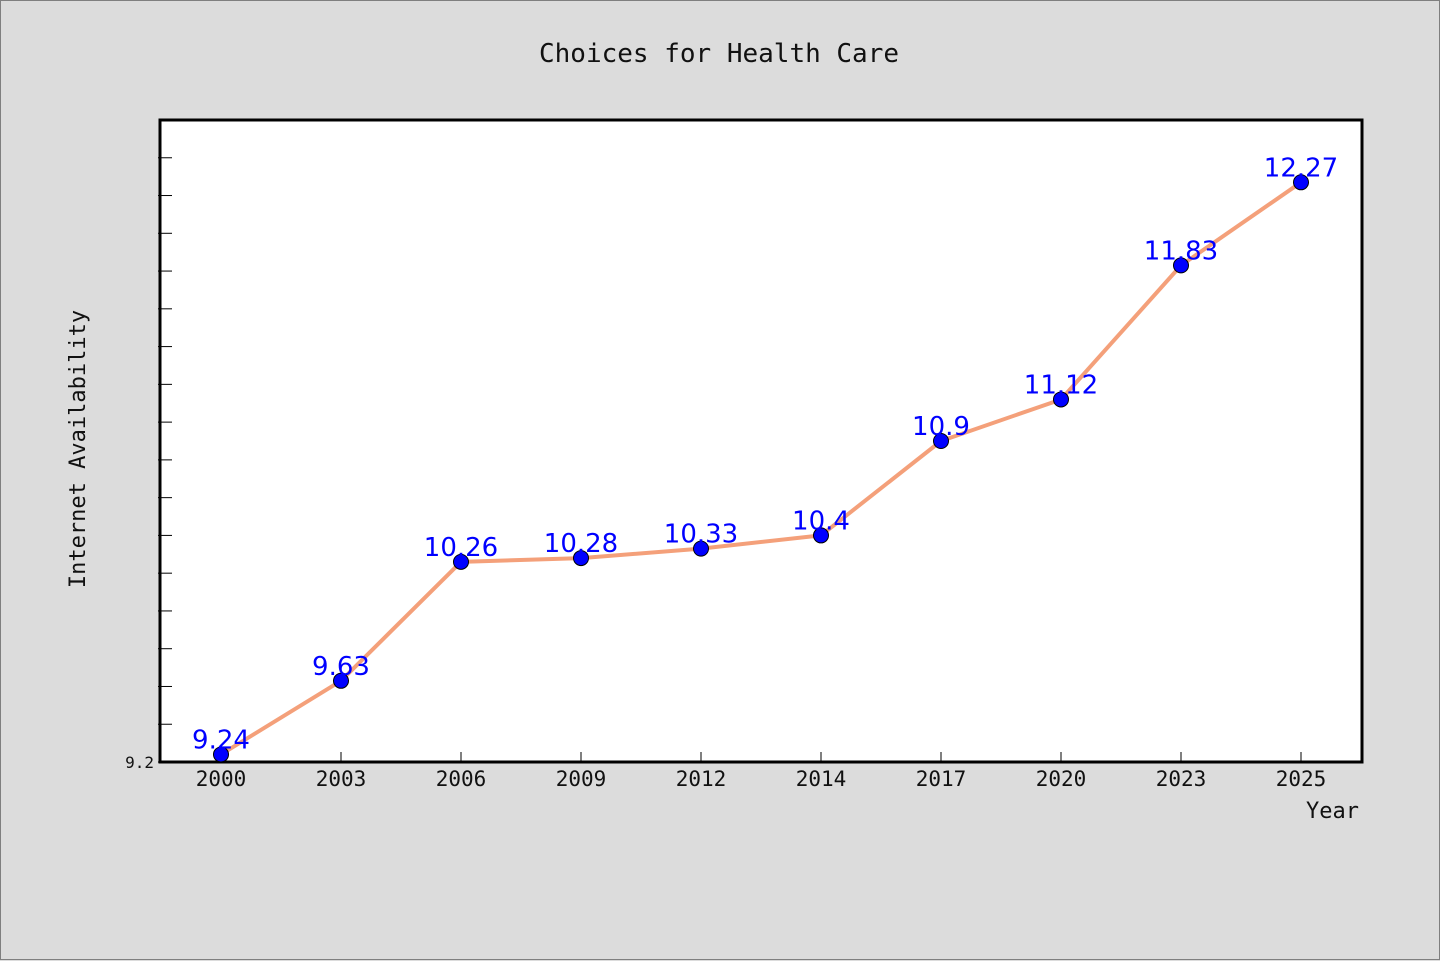 The height and width of the screenshot is (961, 1440). I want to click on x-axis-label: Year, so click(1332, 811).